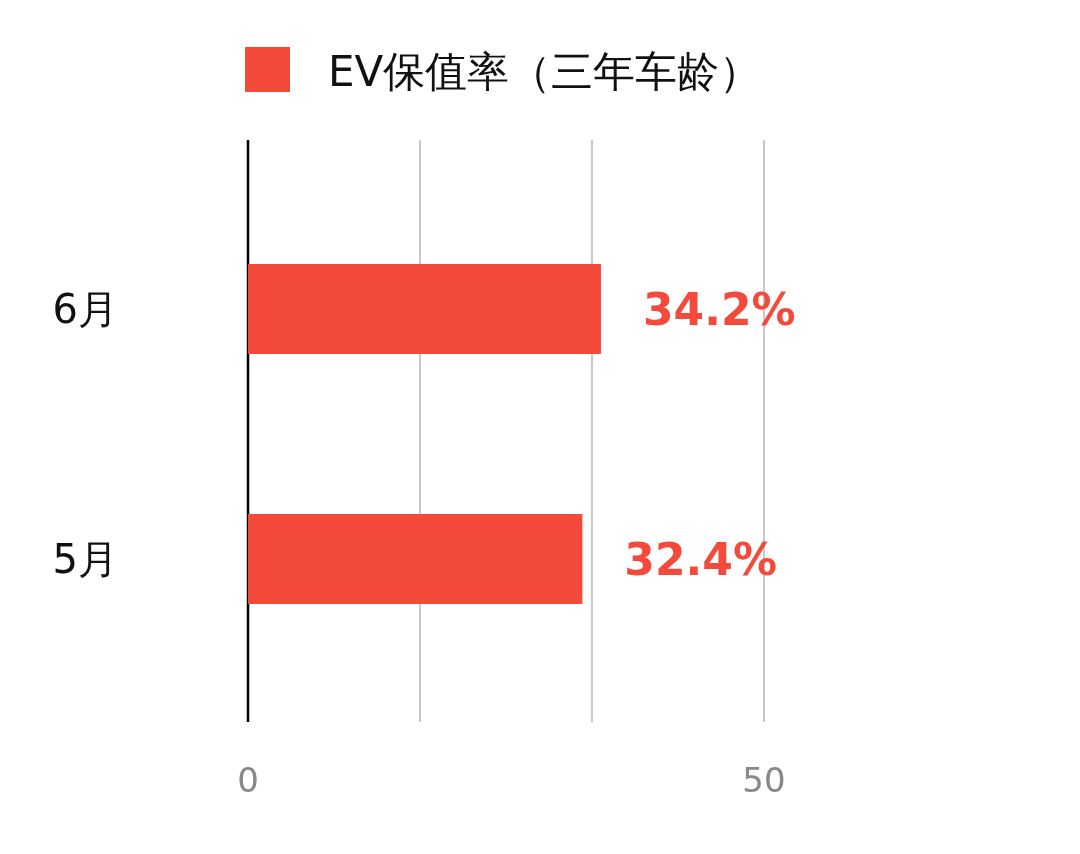  I want to click on data-label: 32.4%, so click(701, 559).